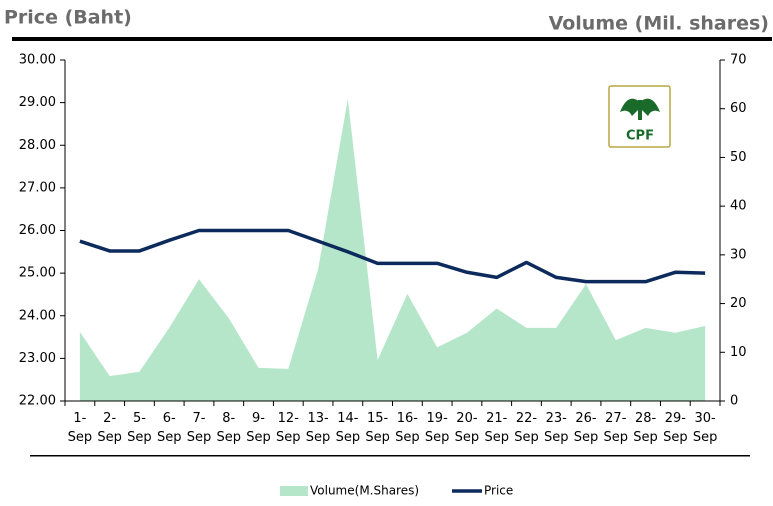 Image resolution: width=773 pixels, height=506 pixels. I want to click on x-tick-label: 6-Sep, so click(169, 428).